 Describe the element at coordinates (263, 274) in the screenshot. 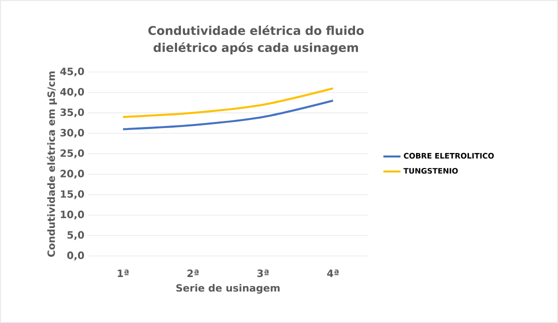

I see `x-tick-label: 3ª` at that location.